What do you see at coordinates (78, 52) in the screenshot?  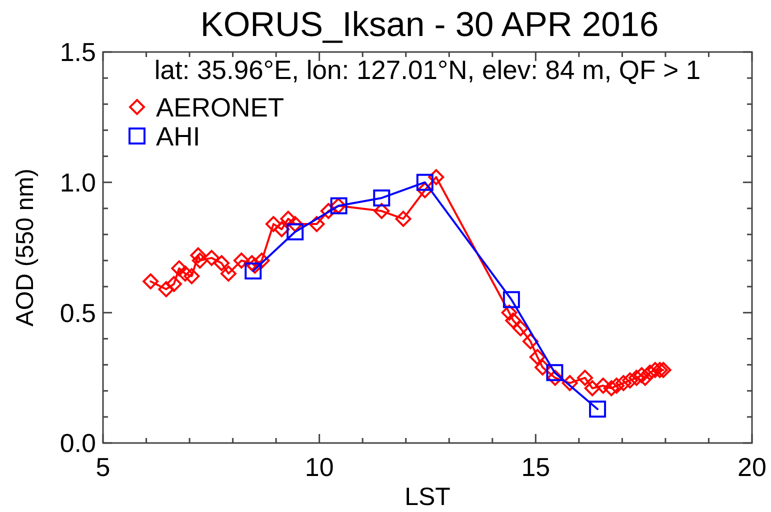 I see `y-tick-label: 1.5` at bounding box center [78, 52].